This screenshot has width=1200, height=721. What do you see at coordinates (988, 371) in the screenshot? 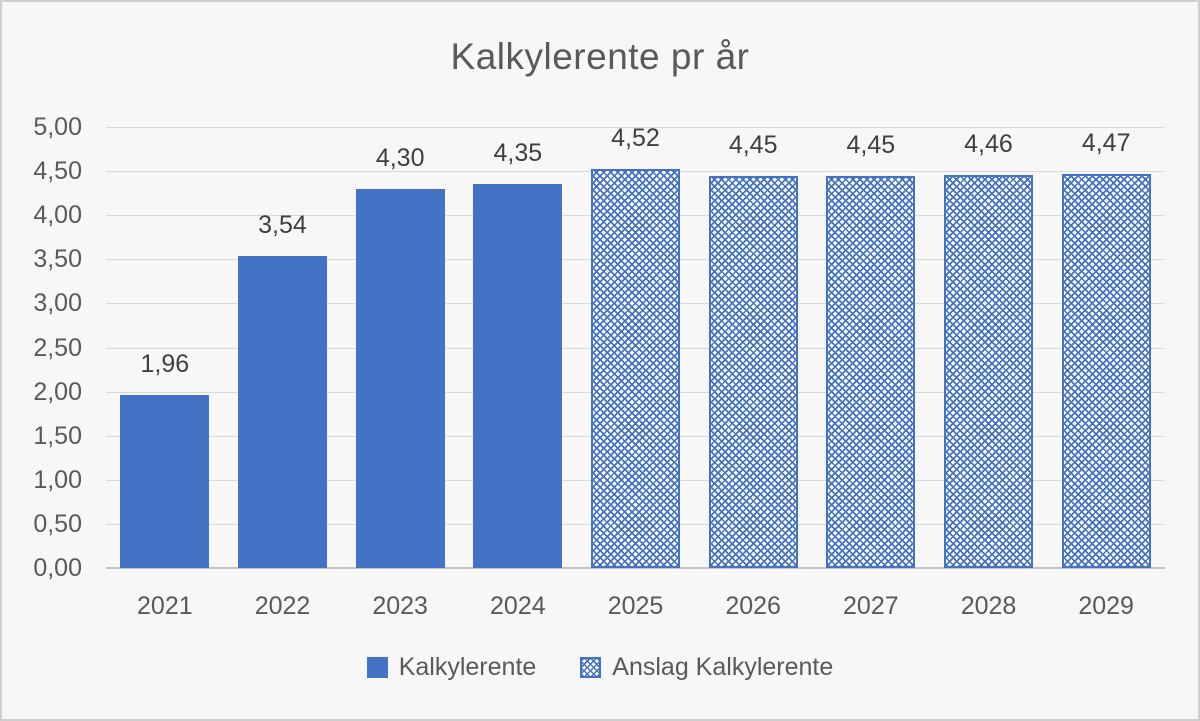
I see `bar-2028` at bounding box center [988, 371].